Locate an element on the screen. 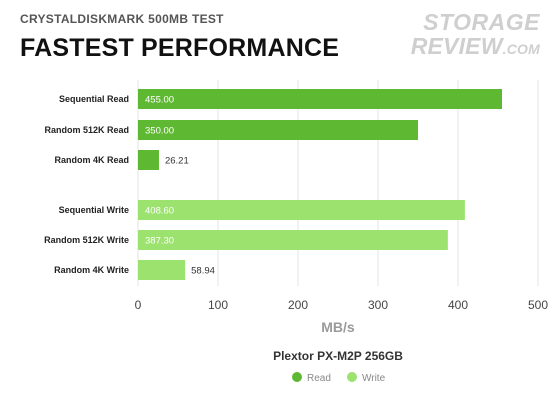 The width and height of the screenshot is (560, 400). x-tick-labels: 0 100 200 300 400 500 is located at coordinates (342, 305).